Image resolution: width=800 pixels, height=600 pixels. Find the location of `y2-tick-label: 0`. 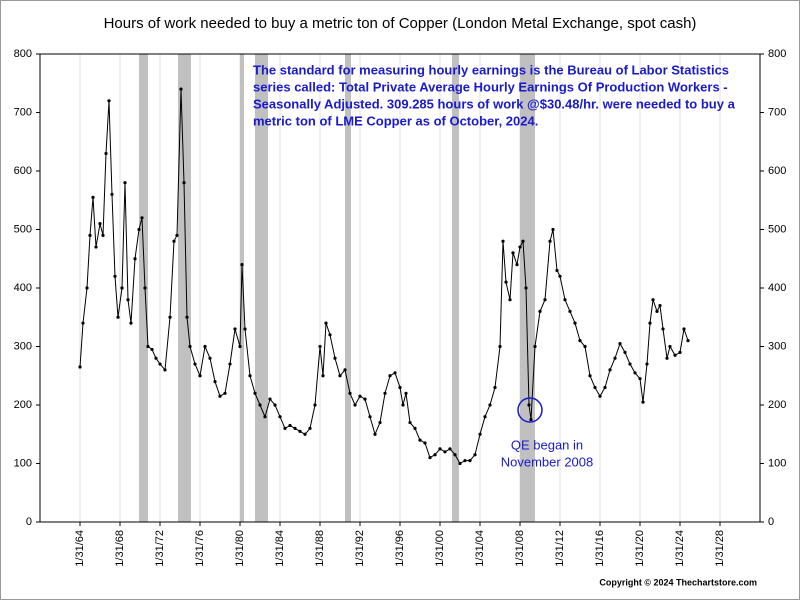

y2-tick-label: 0 is located at coordinates (771, 522).